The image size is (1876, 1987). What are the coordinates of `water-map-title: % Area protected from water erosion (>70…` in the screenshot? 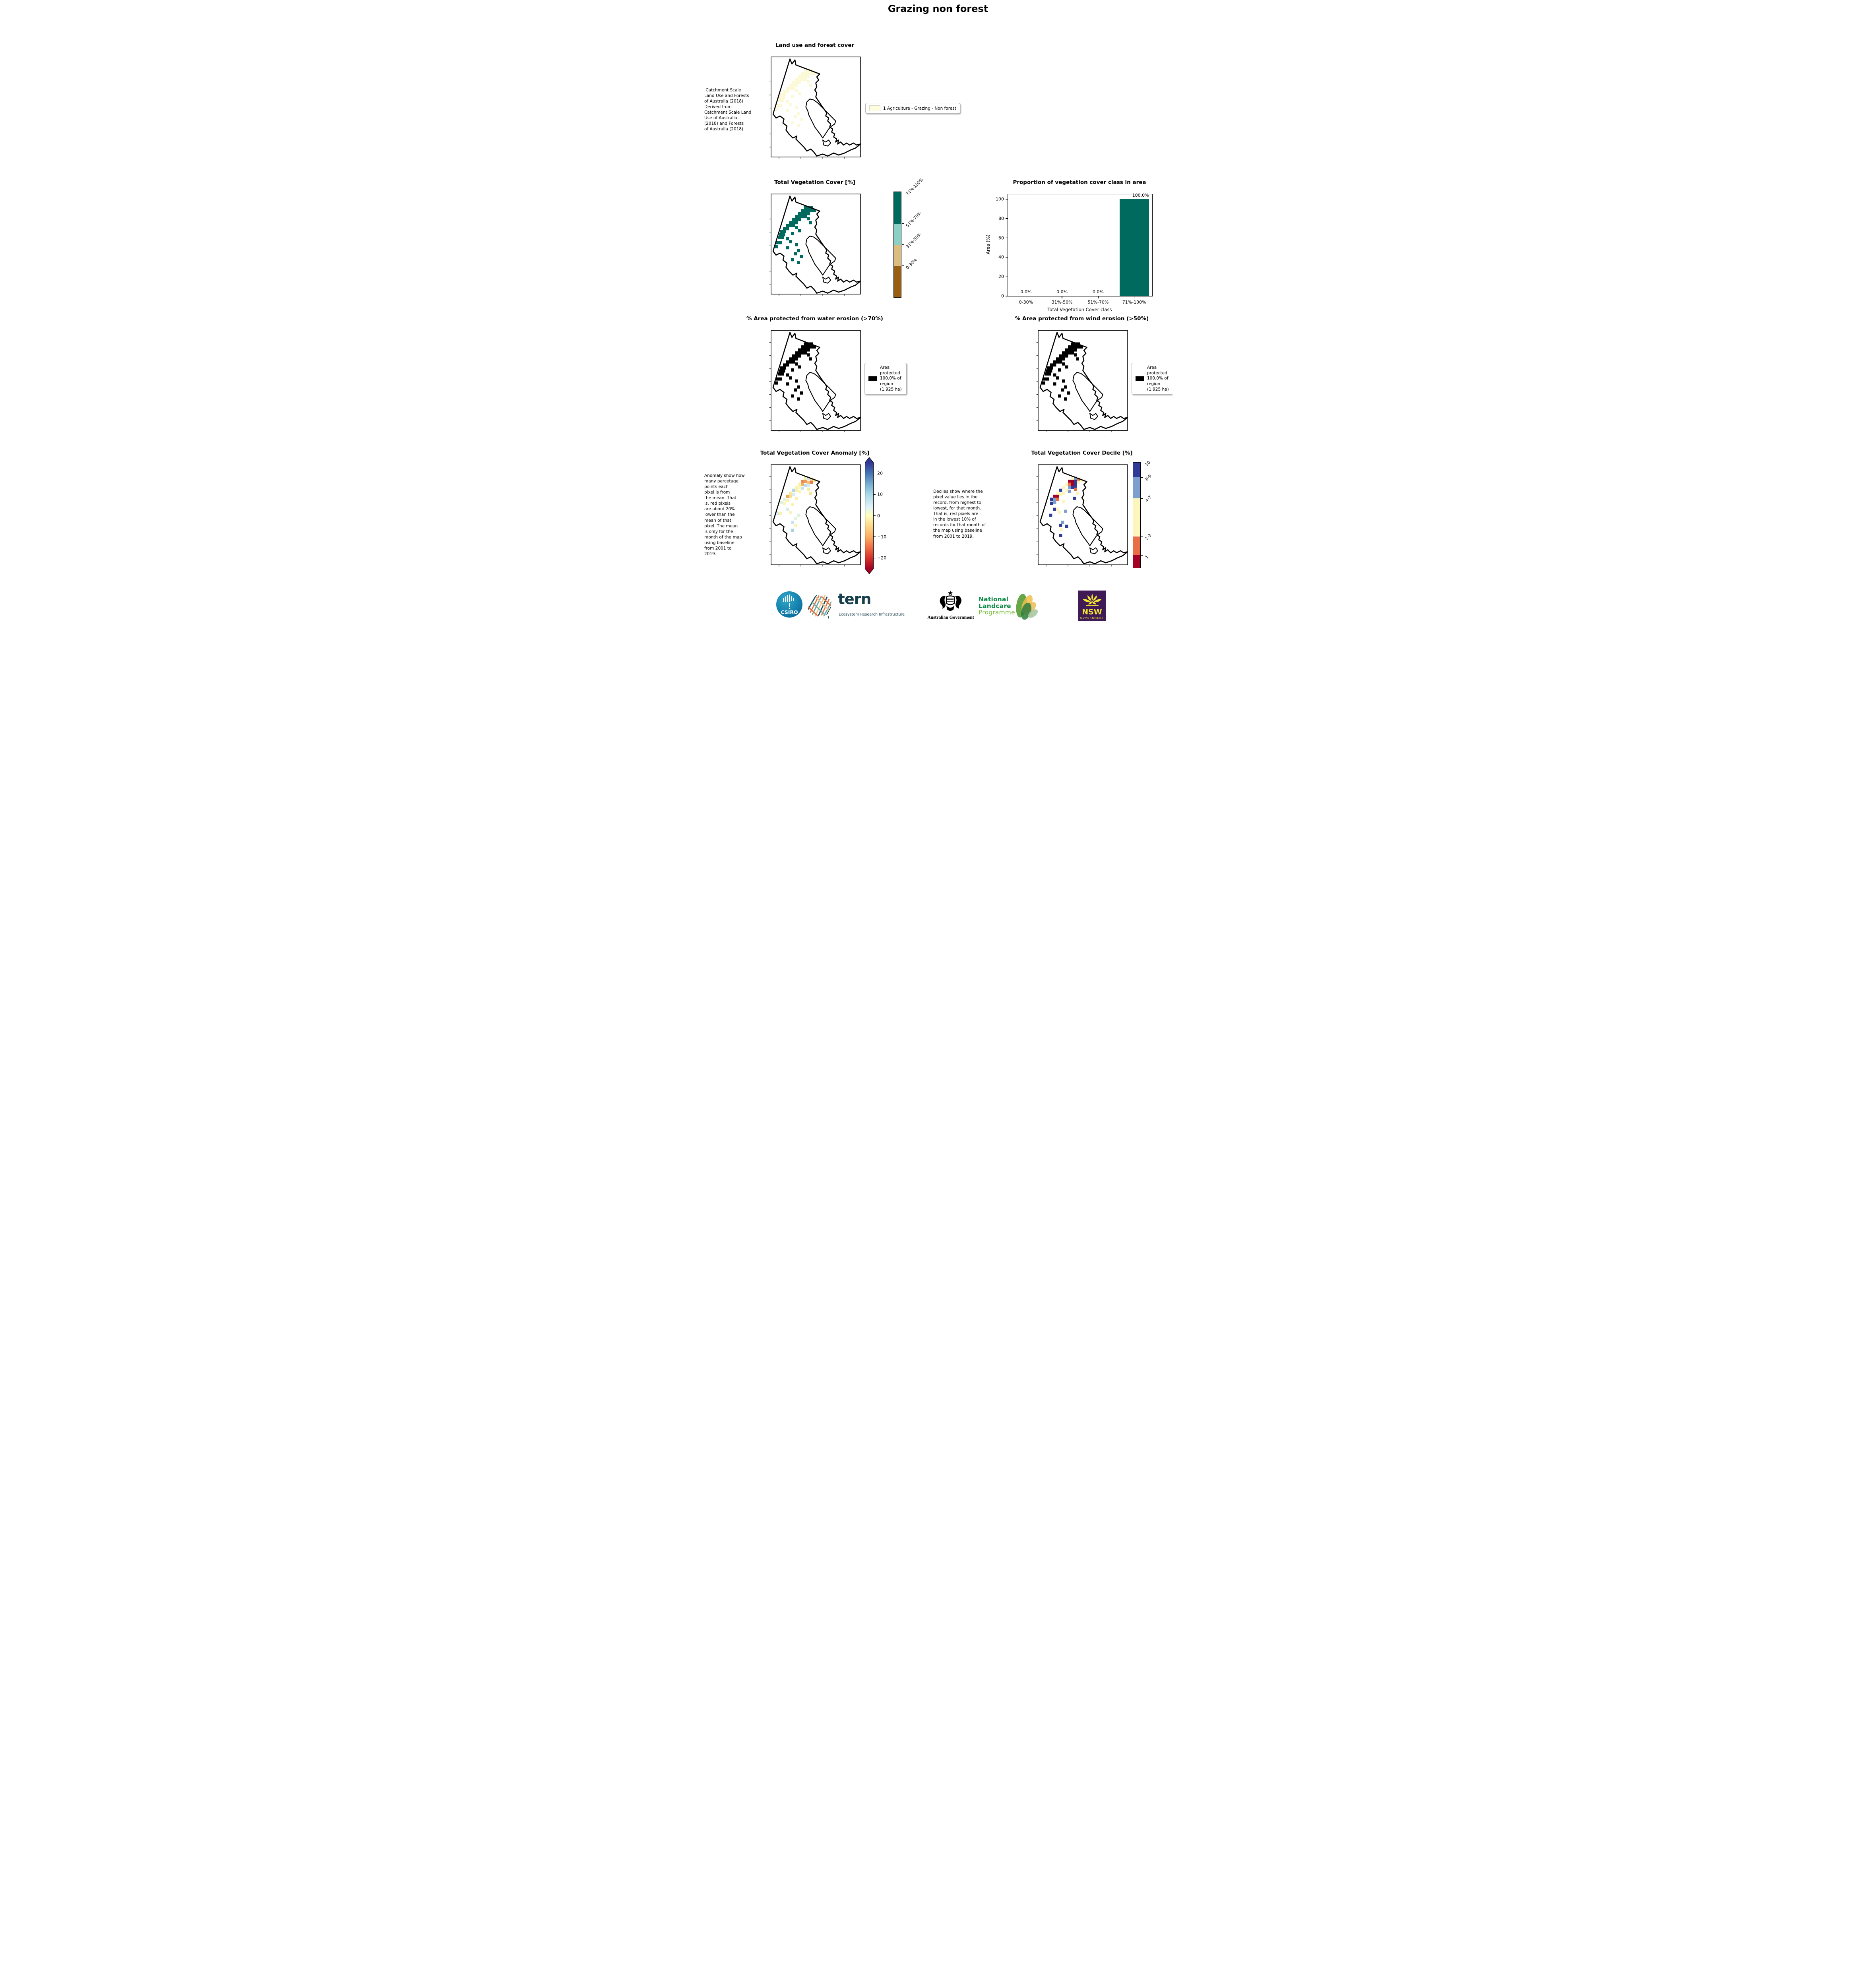 It's located at (814, 319).